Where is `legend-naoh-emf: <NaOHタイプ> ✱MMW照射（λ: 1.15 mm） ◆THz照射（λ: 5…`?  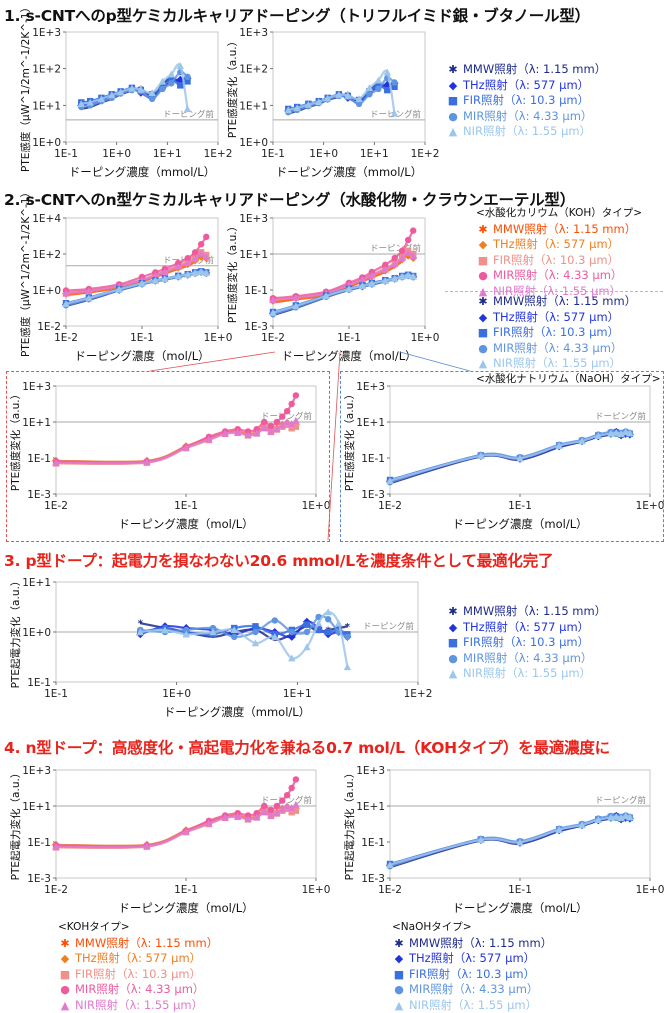
legend-naoh-emf: <NaOHタイプ> ✱MMW照射（λ: 1.15 mm） ◆THz照射（λ: 5… is located at coordinates (472, 966).